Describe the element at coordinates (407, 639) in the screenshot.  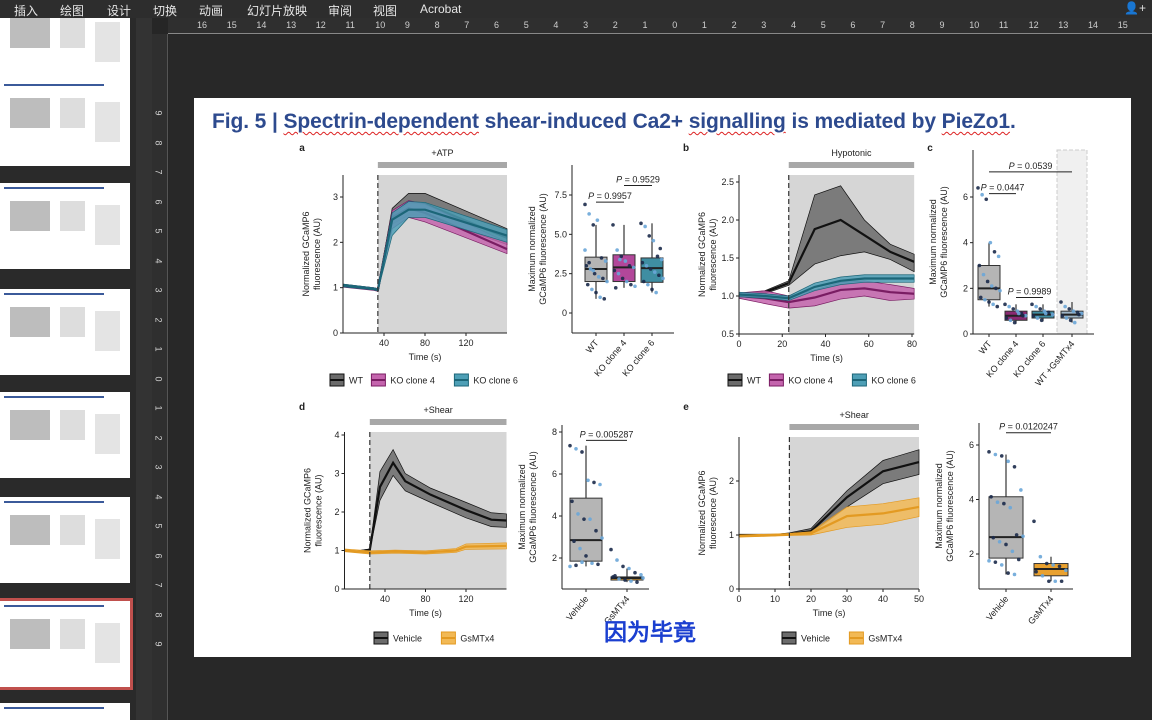
I see `legend-label: Vehicle` at that location.